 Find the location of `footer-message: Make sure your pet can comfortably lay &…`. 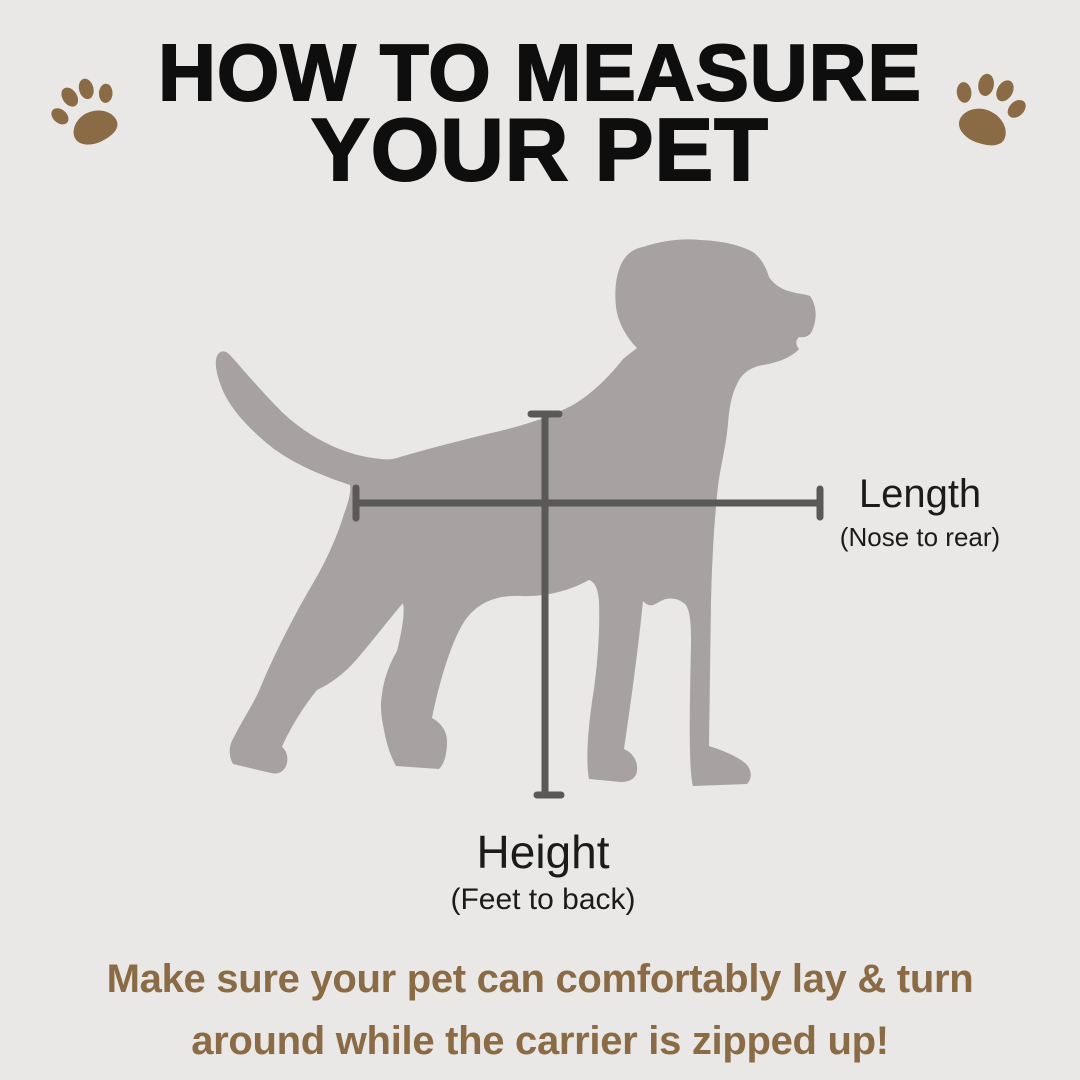

footer-message: Make sure your pet can comfortably lay &… is located at coordinates (540, 1010).